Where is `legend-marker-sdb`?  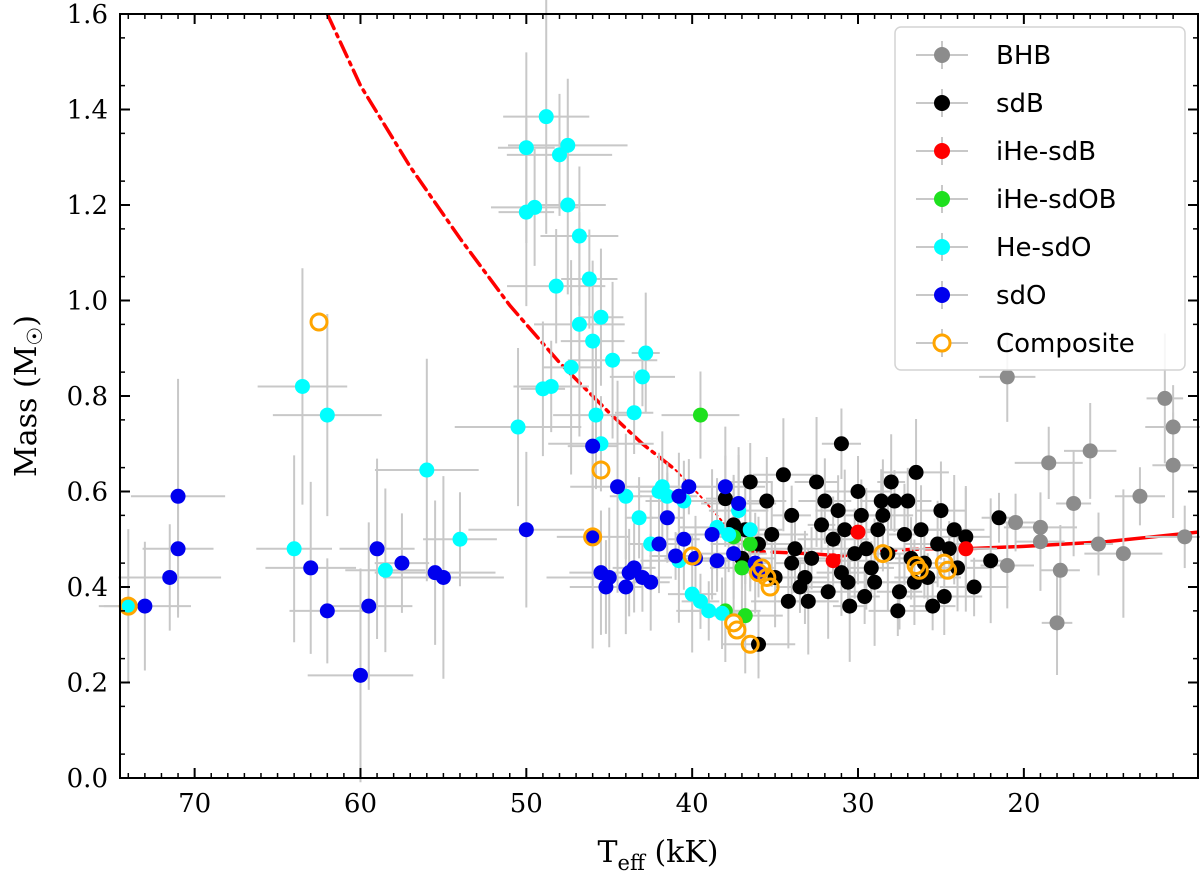
legend-marker-sdb is located at coordinates (942, 103).